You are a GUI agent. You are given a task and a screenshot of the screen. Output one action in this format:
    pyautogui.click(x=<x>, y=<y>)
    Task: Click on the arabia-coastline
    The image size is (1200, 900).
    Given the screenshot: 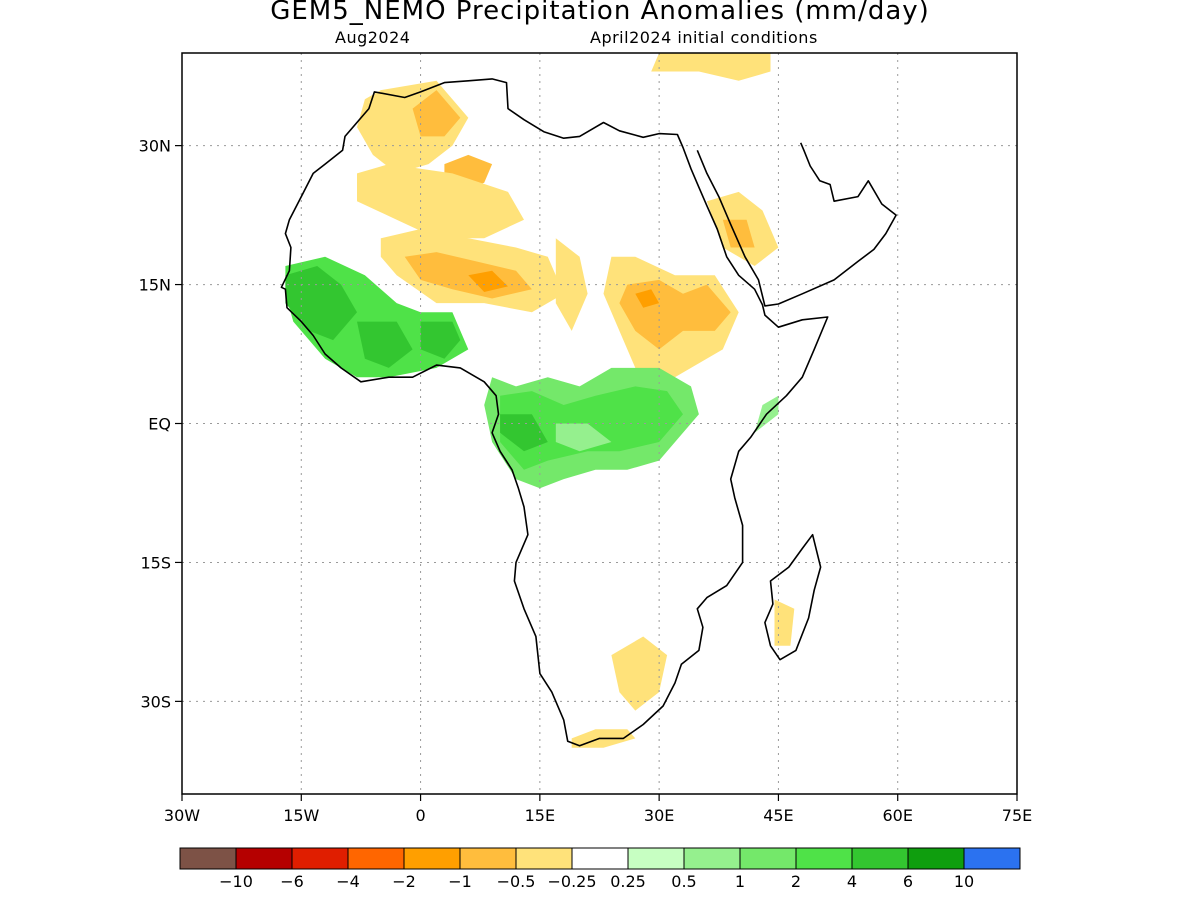 What is the action you would take?
    pyautogui.click(x=796, y=224)
    